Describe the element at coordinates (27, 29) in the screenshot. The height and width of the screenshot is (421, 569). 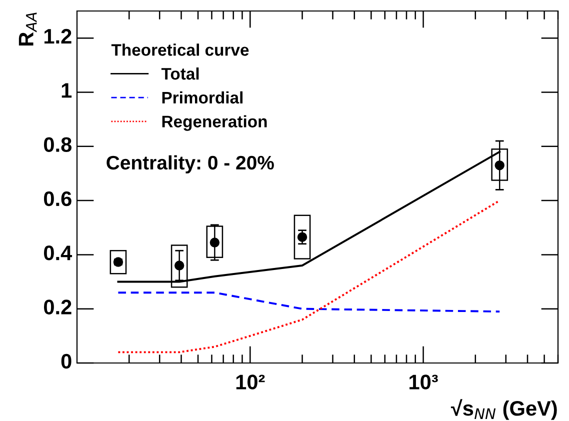
I see `y-axis-title: R$_{AA}$` at that location.